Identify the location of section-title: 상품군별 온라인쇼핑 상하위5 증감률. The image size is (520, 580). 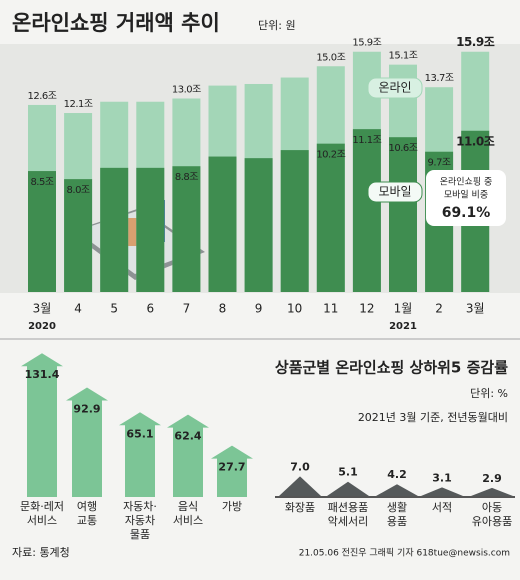
(391, 368).